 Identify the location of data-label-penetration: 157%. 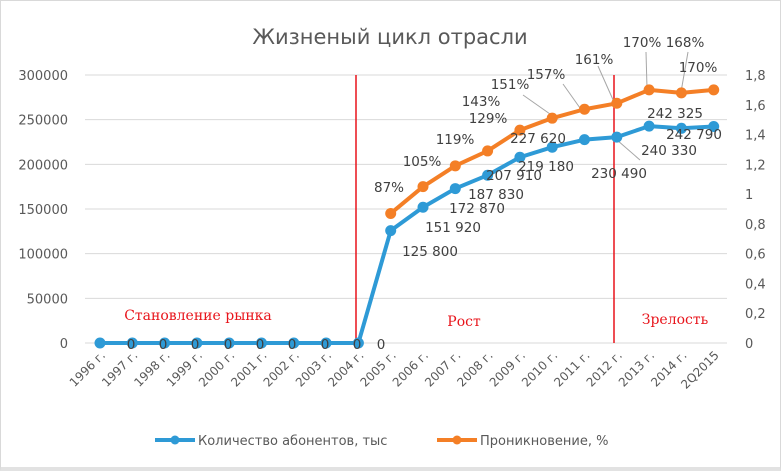
(546, 75).